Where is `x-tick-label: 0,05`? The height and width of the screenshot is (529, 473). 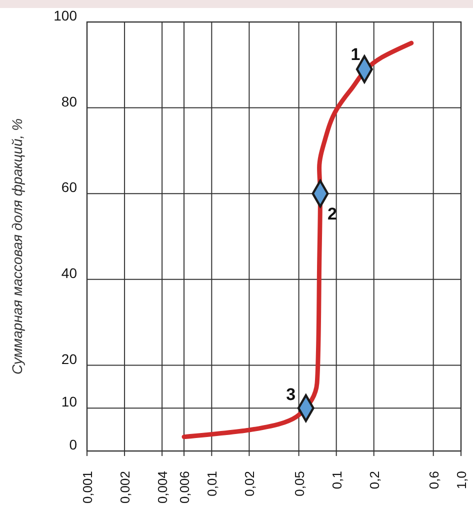 x-tick-label: 0,05 is located at coordinates (299, 483).